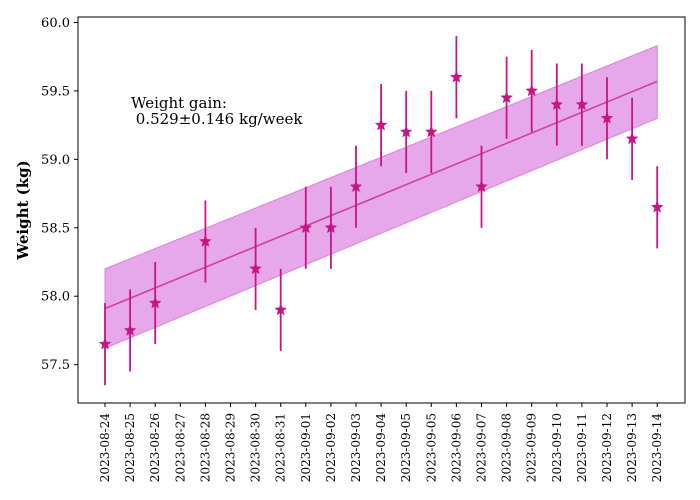 The image size is (700, 500). Describe the element at coordinates (306, 447) in the screenshot. I see `x-tick-label: 2023-09-01` at that location.